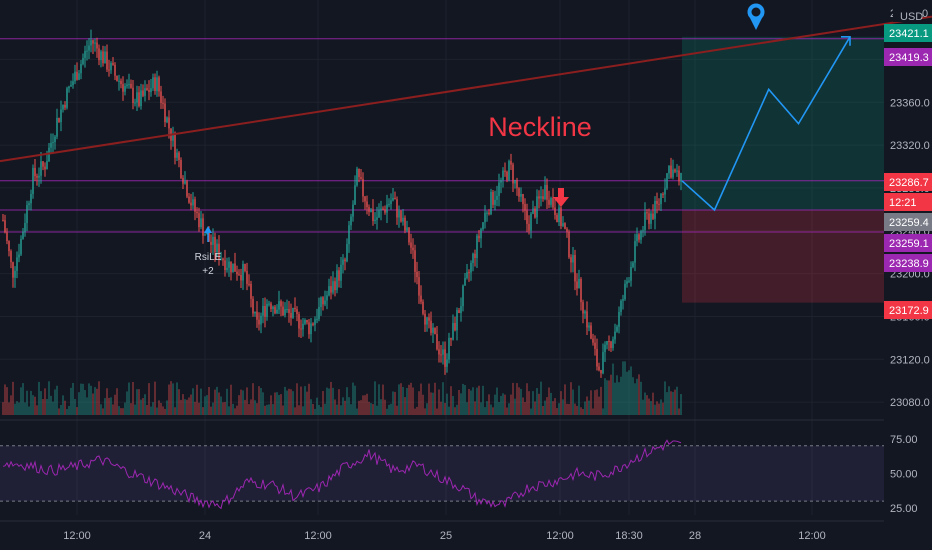  I want to click on projection-path, so click(766, 124).